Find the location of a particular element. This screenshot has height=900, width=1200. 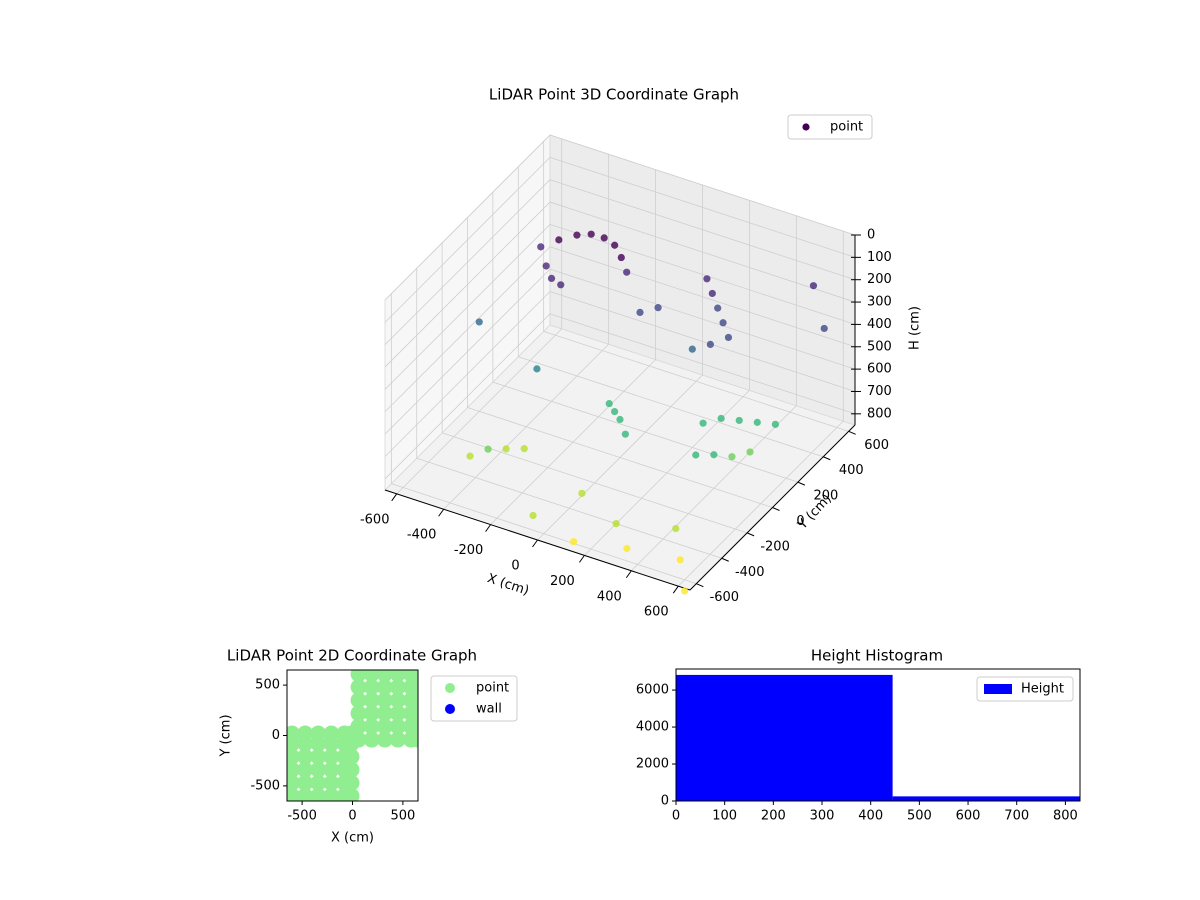

z-tick-label: 100 is located at coordinates (879, 257).